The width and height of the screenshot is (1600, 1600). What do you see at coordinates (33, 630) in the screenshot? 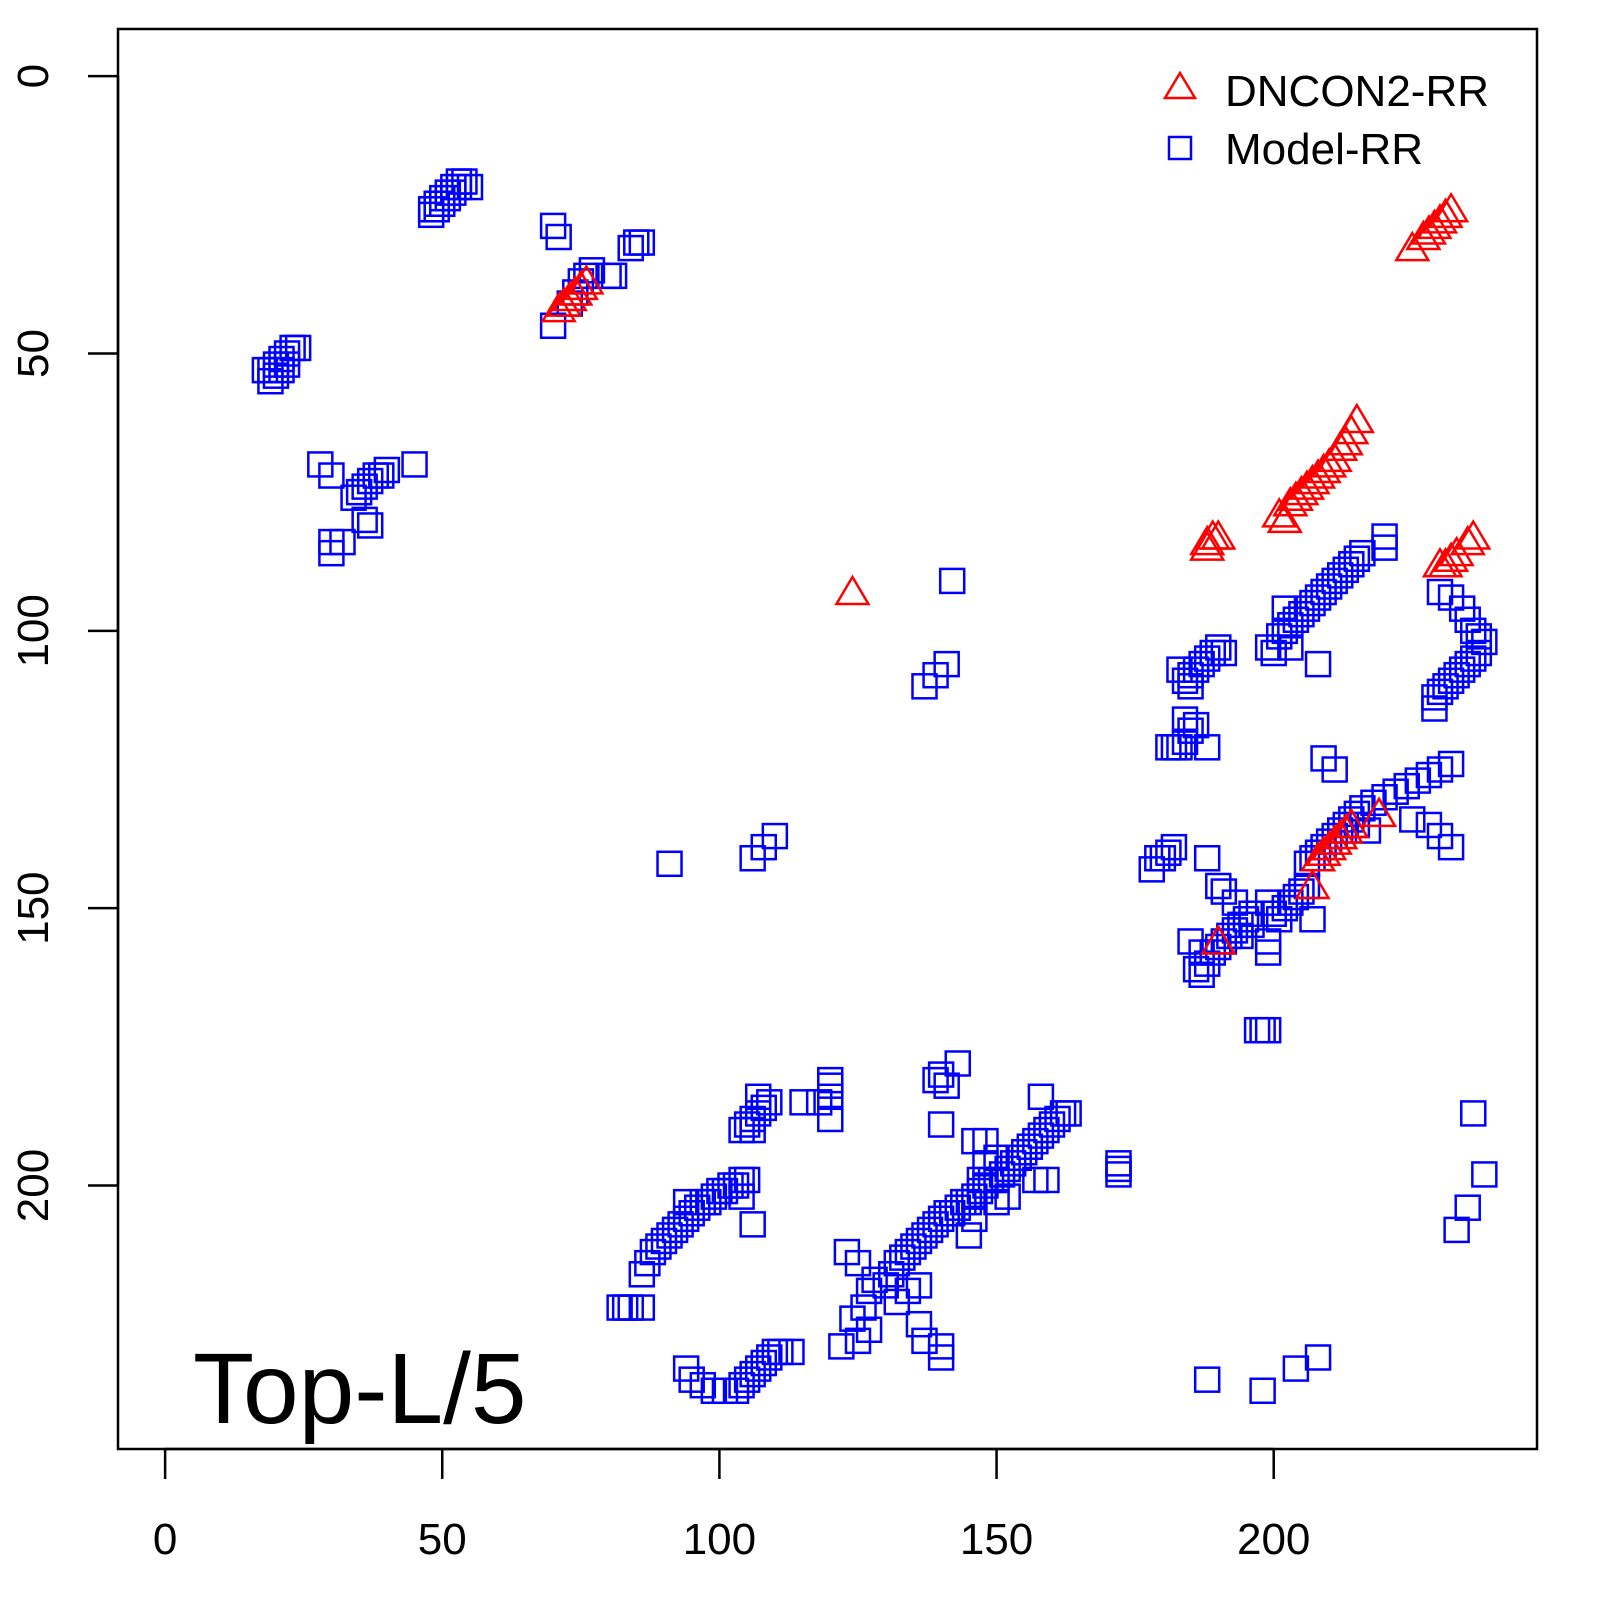
I see `y-tick-label: 100` at bounding box center [33, 630].